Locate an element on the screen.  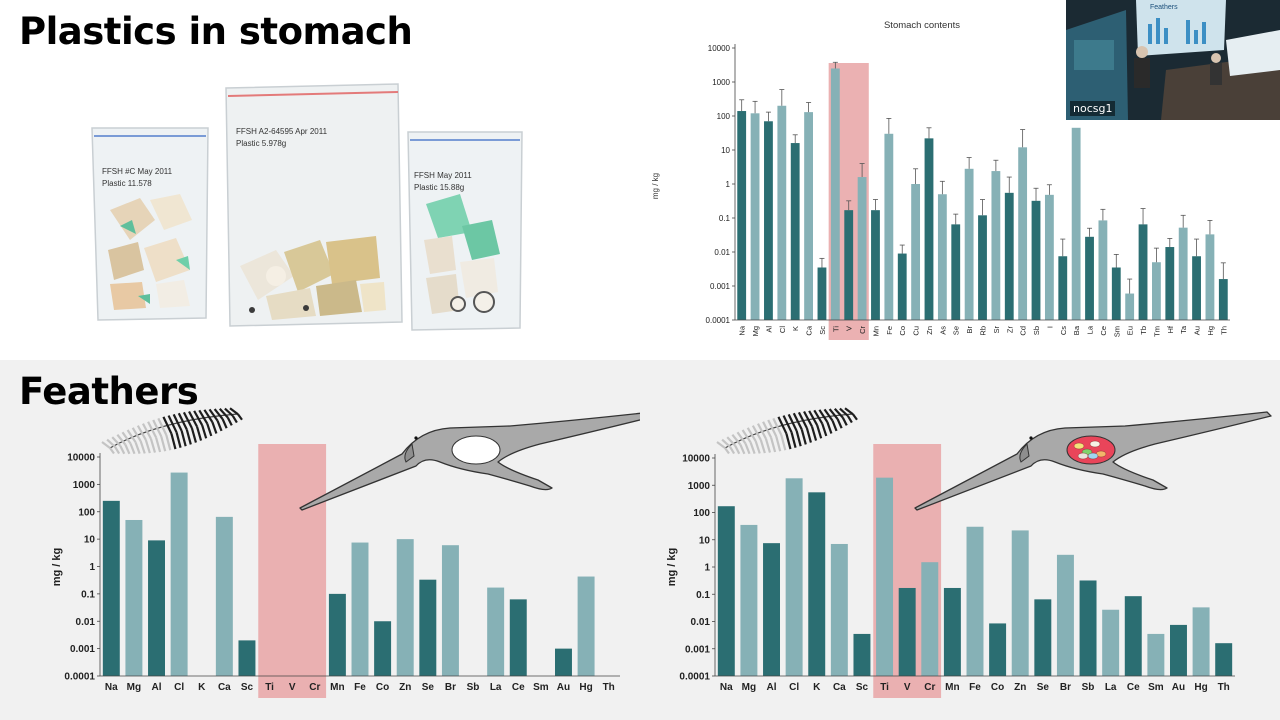
x-tick-label-cl: Cl is located at coordinates (794, 687).